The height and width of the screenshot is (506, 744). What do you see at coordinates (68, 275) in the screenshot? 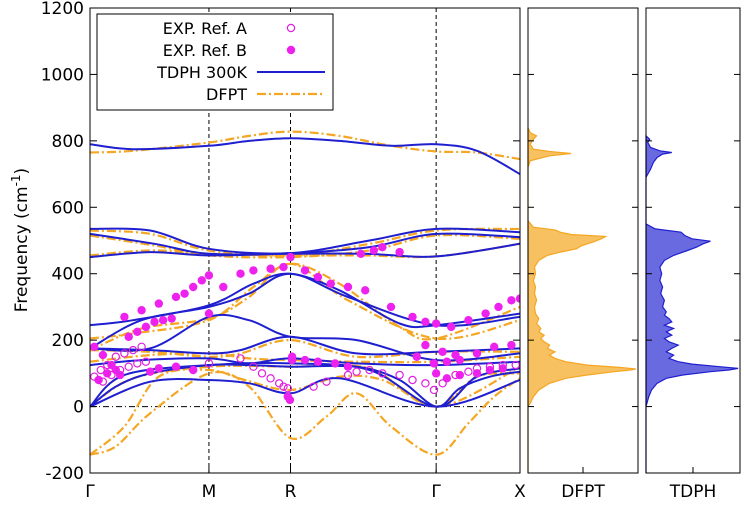
I see `y-tick-label: 400` at bounding box center [68, 275].